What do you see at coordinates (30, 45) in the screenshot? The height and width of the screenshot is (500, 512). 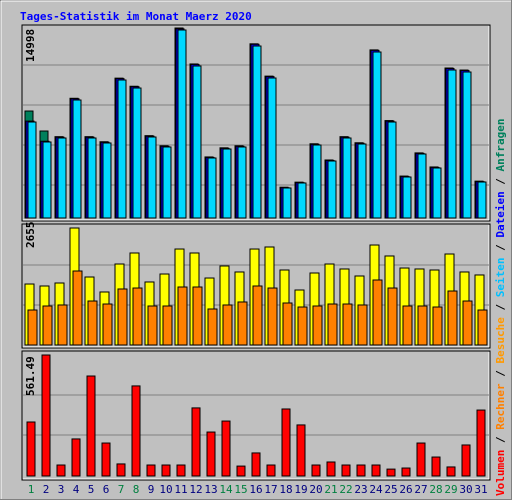 I see `y-tick-label: 14998` at bounding box center [30, 45].